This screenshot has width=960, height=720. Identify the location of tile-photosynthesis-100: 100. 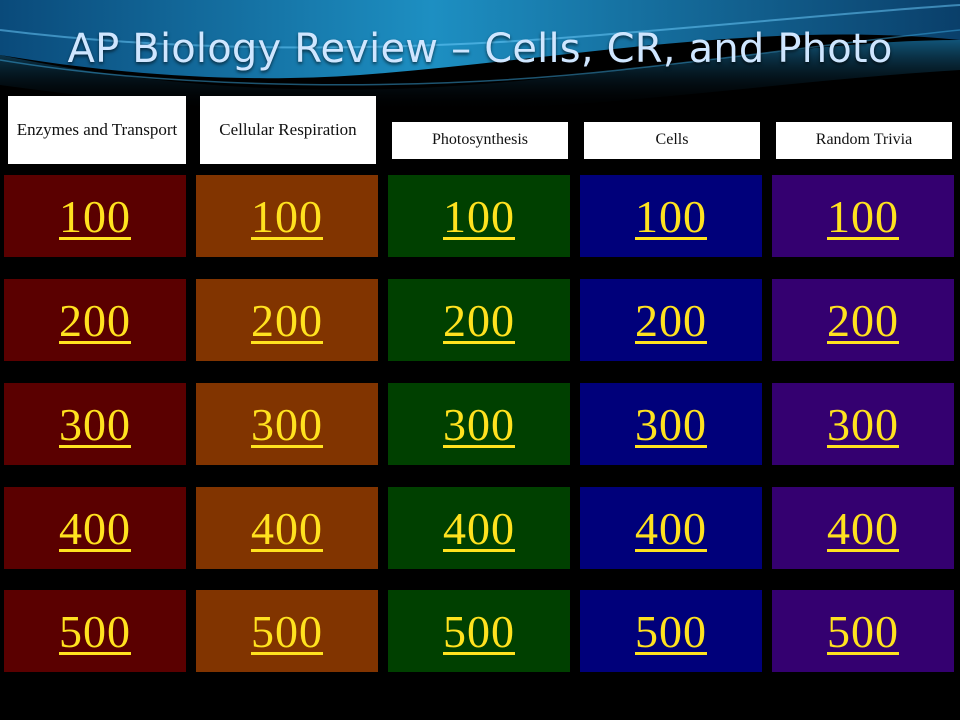
(479, 216).